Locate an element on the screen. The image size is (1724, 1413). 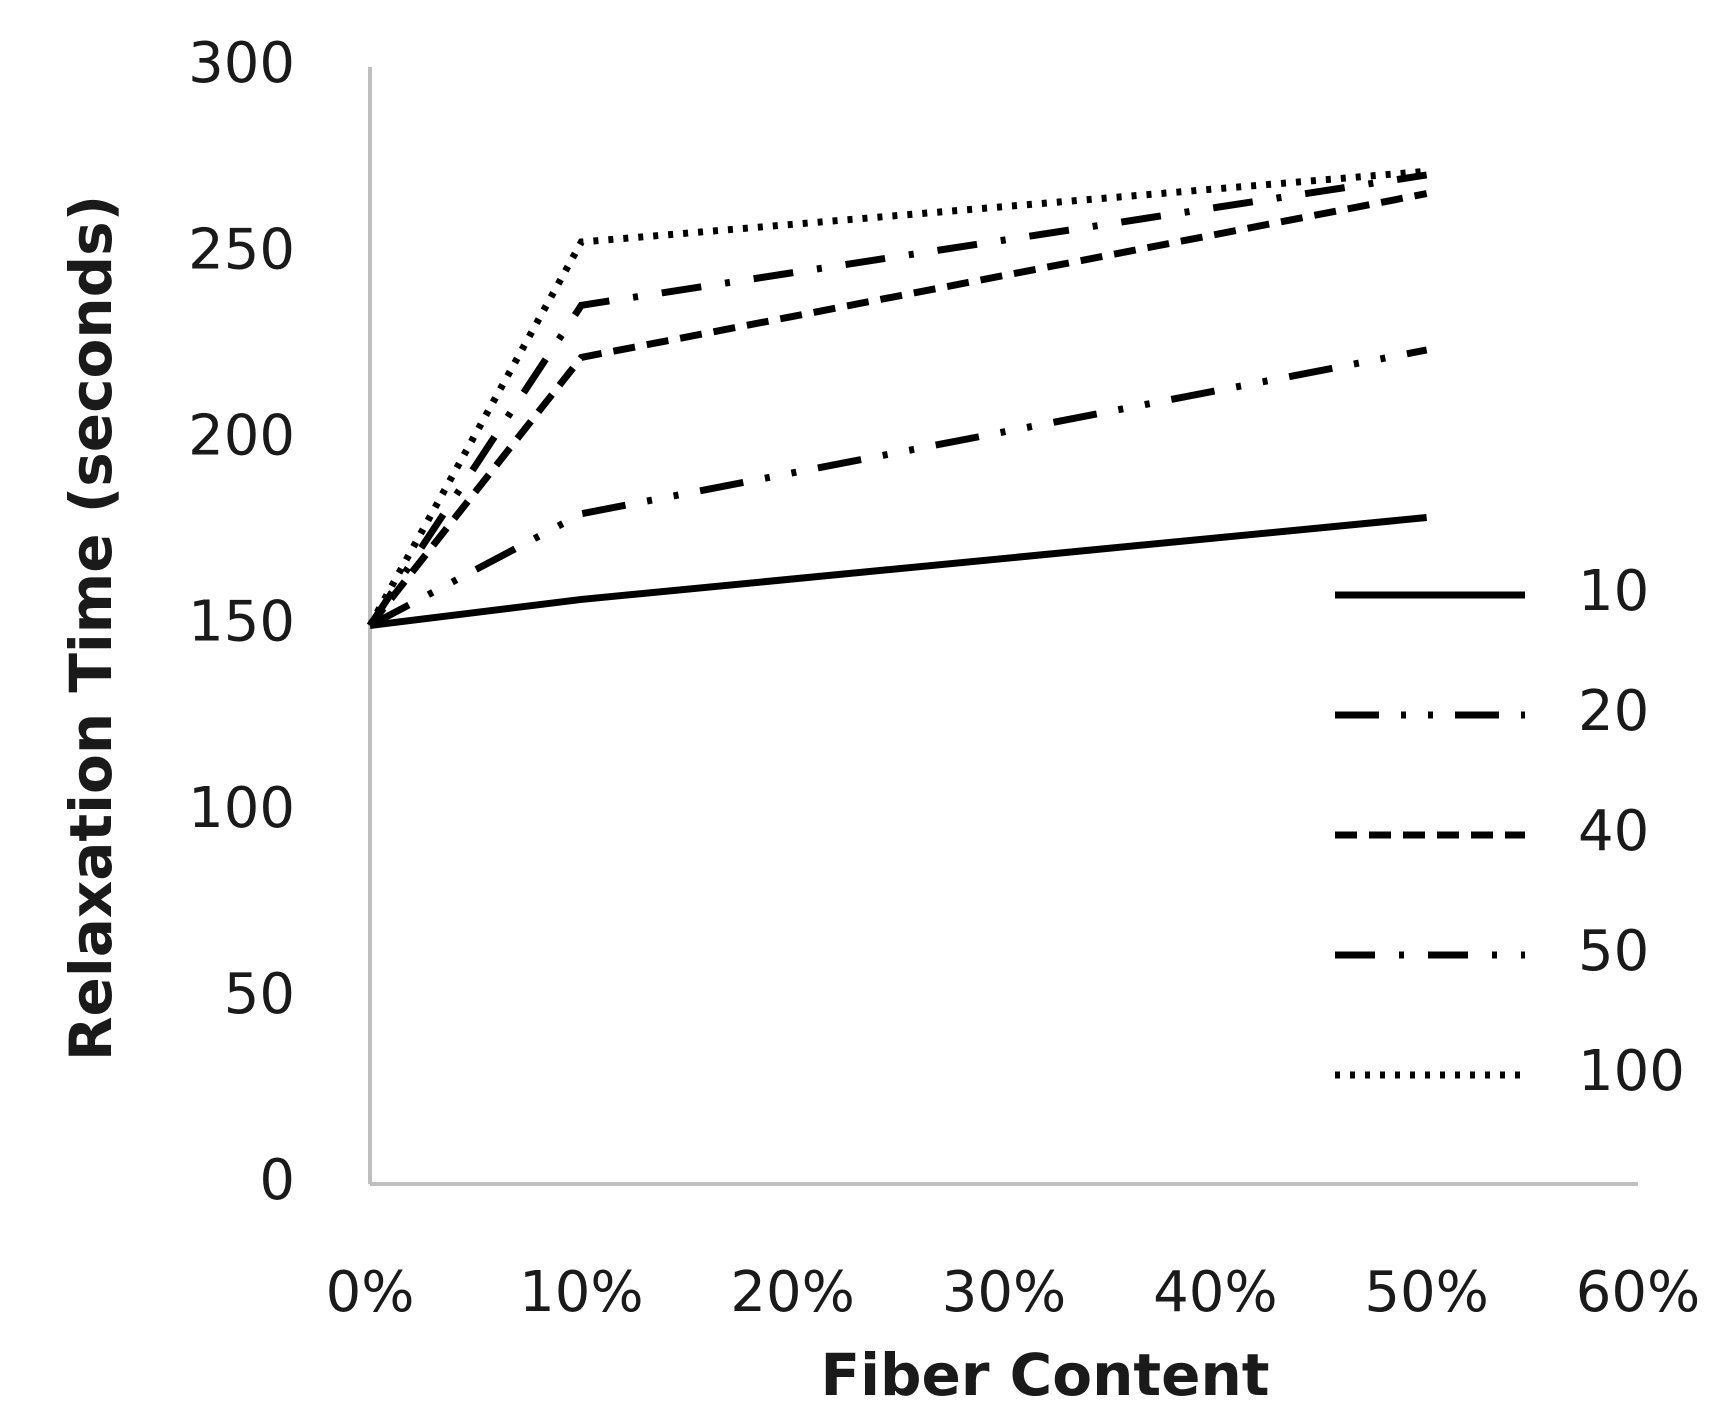
x-tick-label: 20% is located at coordinates (792, 1292).